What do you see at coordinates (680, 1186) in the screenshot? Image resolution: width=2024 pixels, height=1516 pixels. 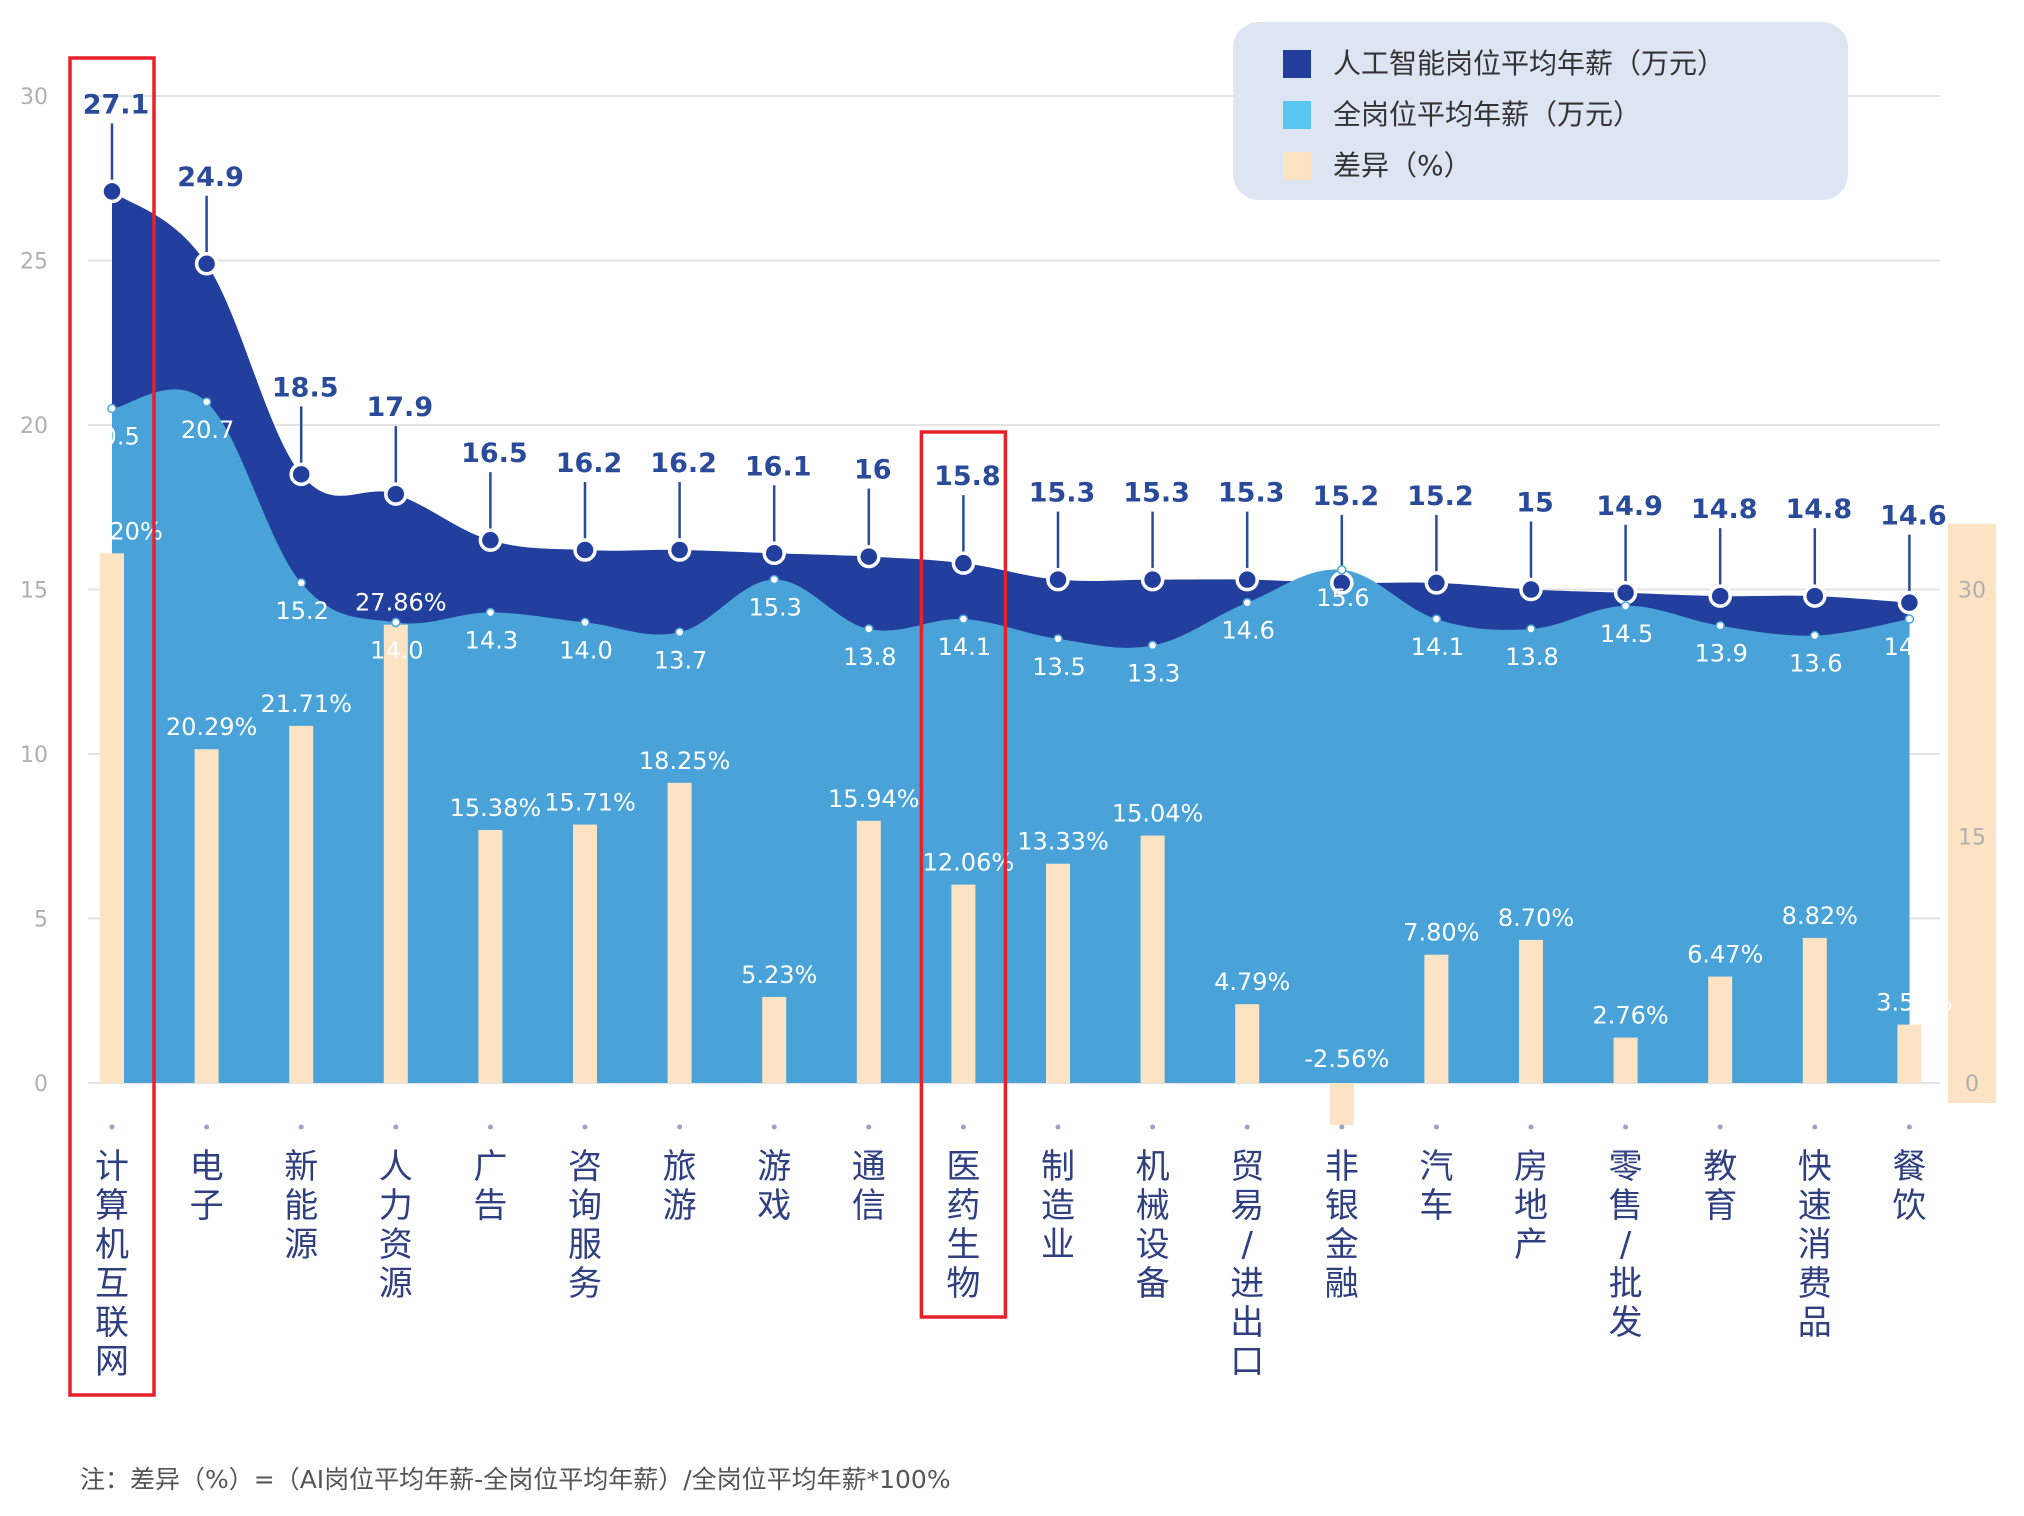 I see `category-label: 旅游` at bounding box center [680, 1186].